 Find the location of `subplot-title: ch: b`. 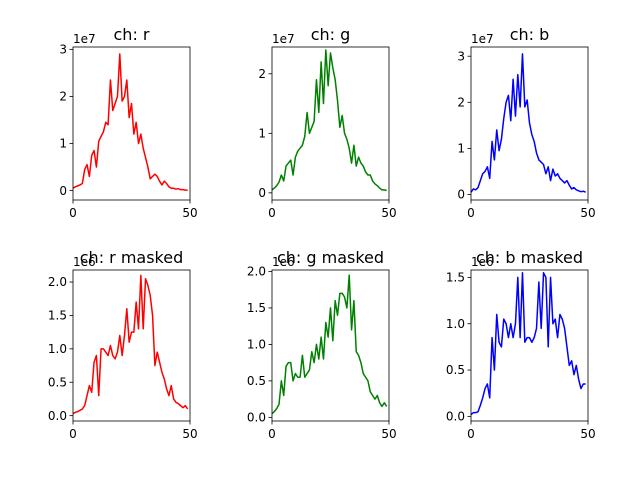

subplot-title: ch: b is located at coordinates (530, 34).